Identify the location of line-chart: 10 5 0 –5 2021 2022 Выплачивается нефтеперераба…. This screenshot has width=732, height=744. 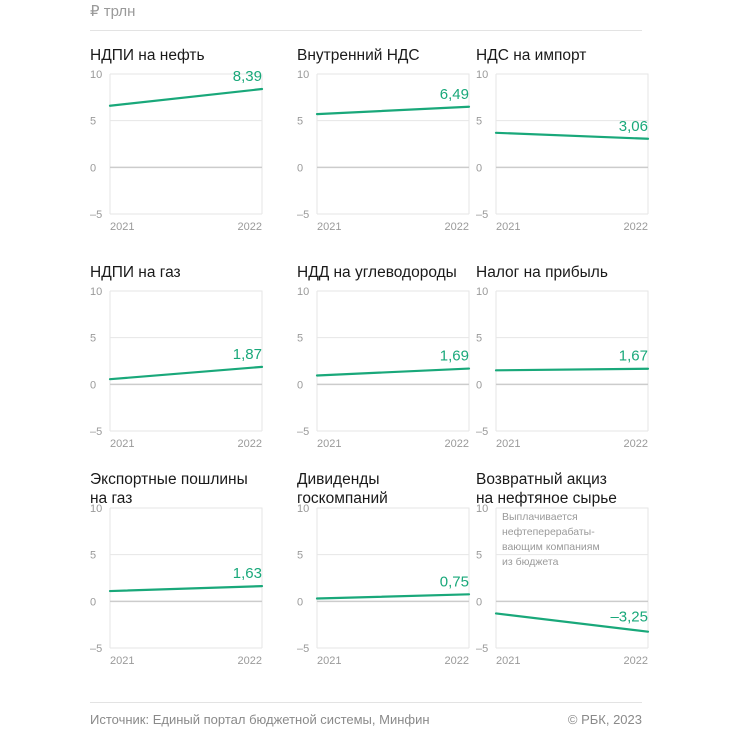
(563, 585).